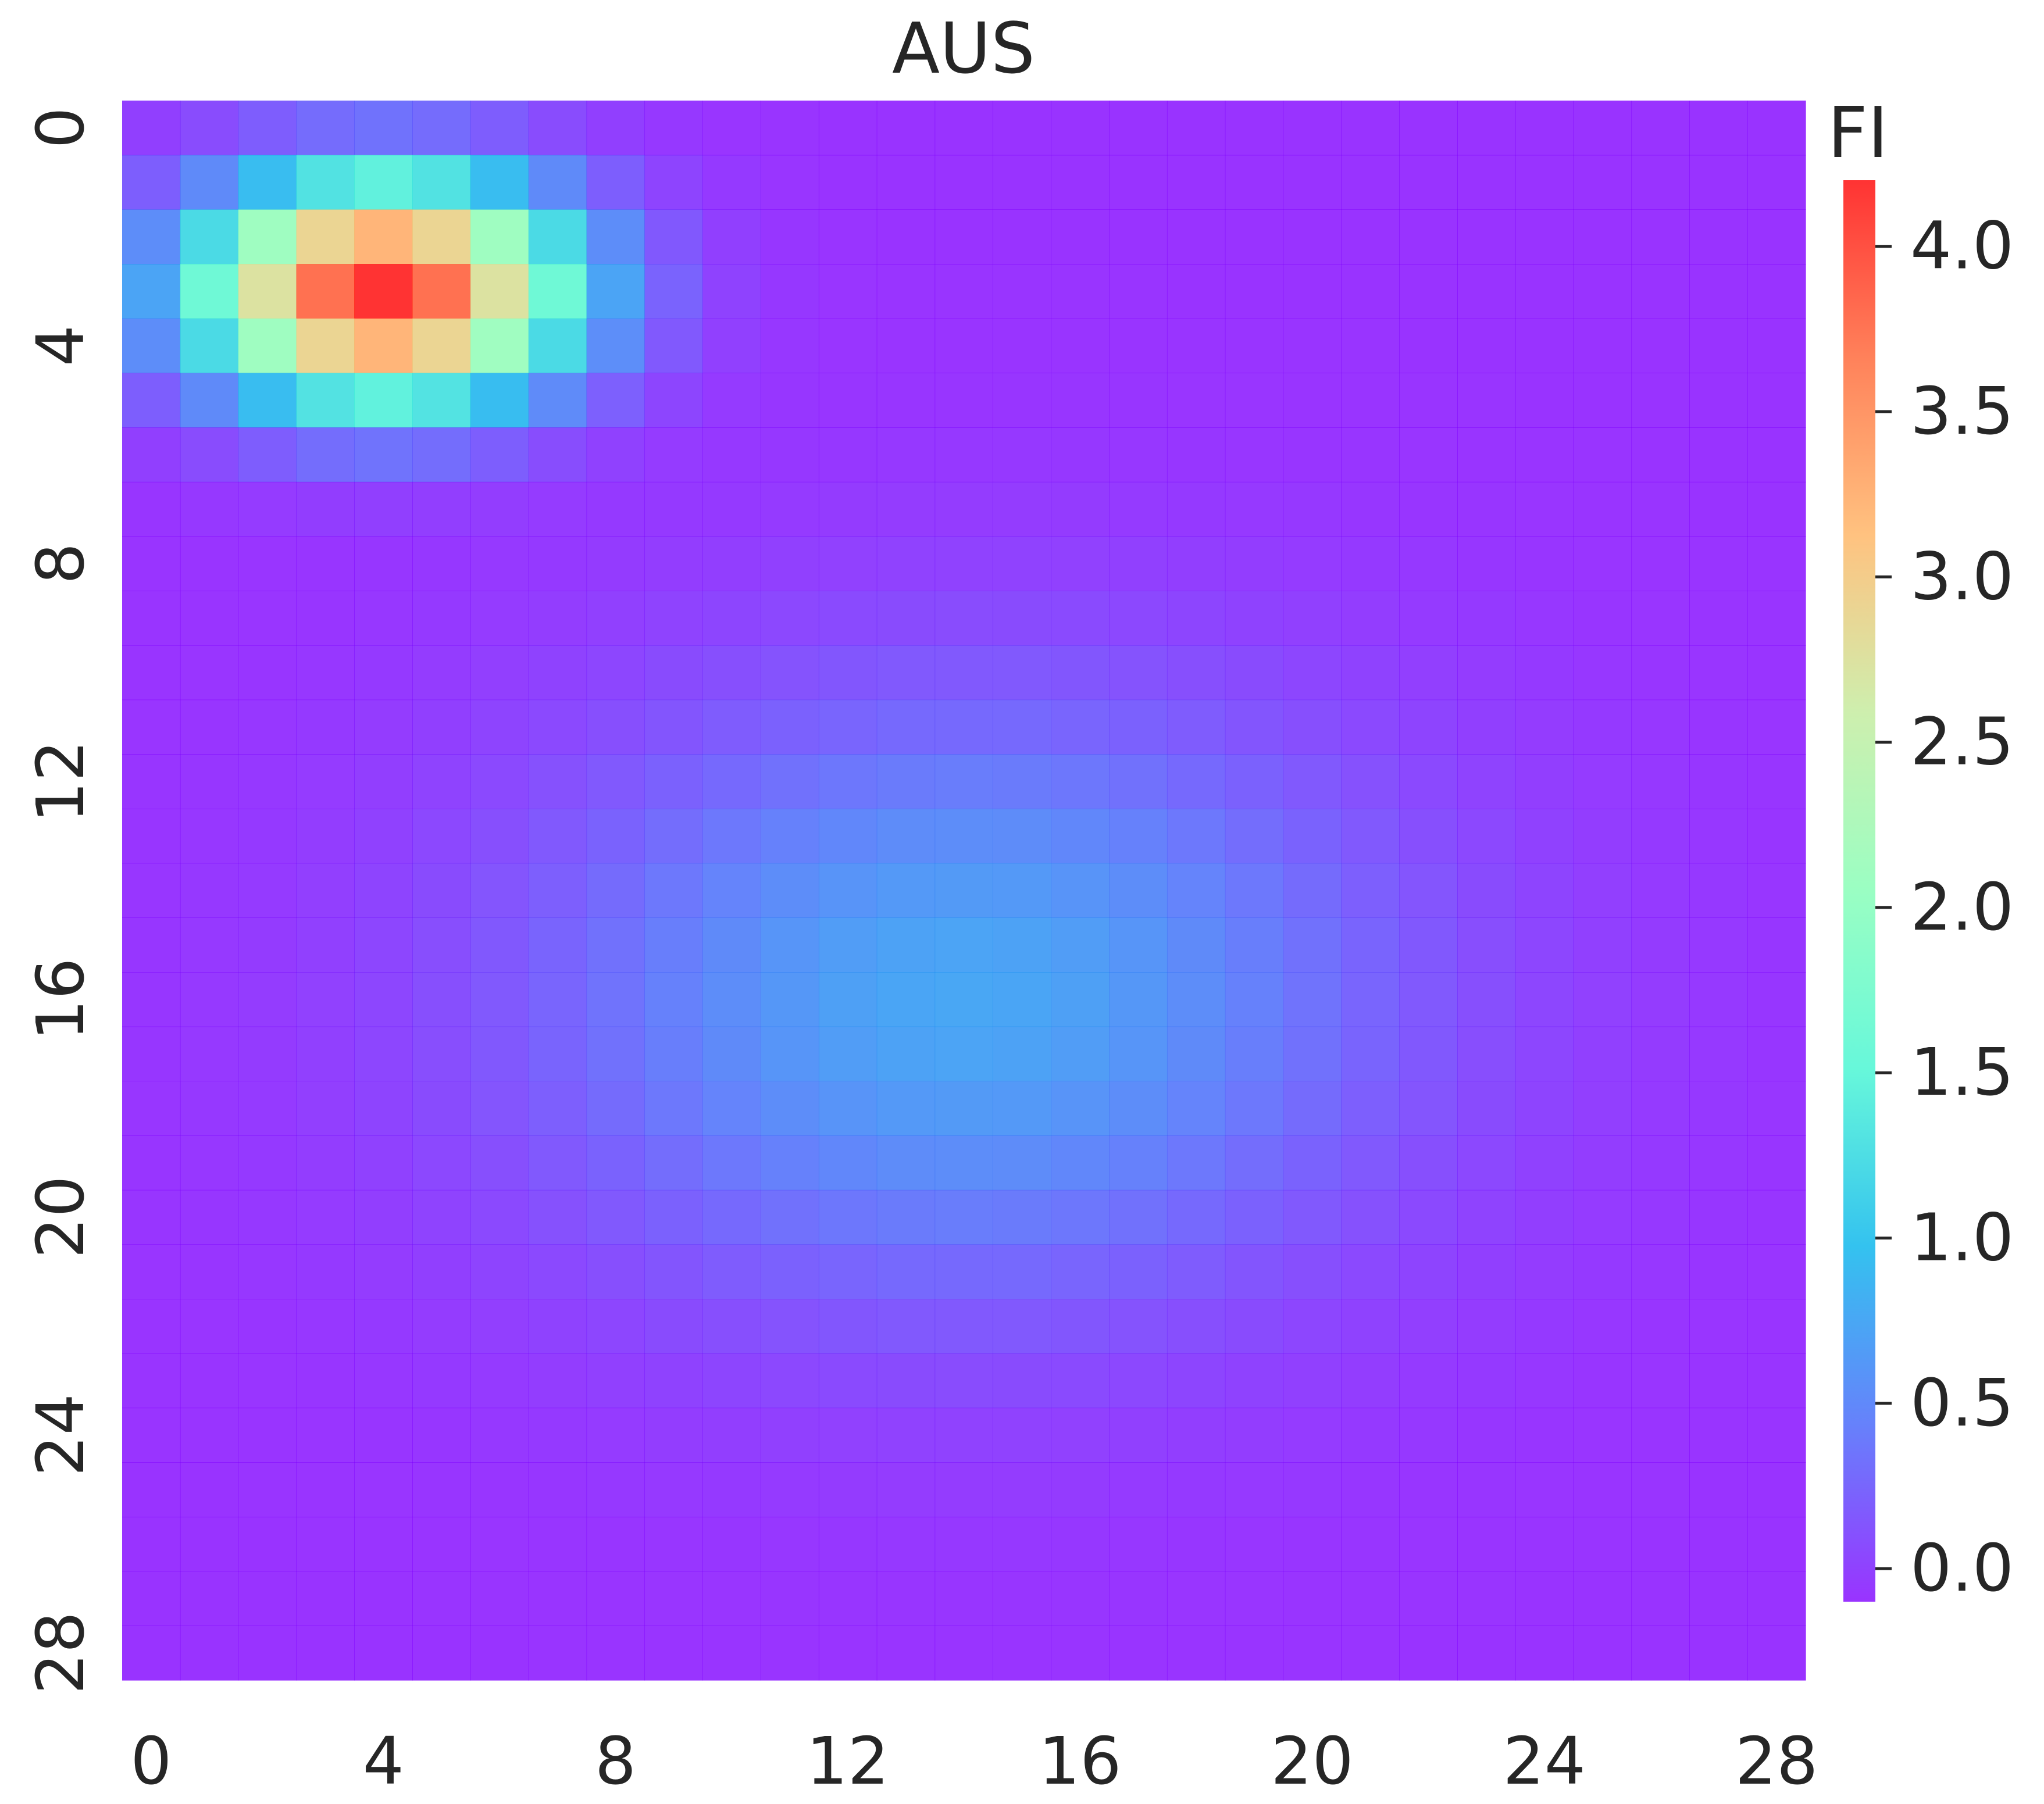 This screenshot has width=2044, height=1804. I want to click on y-tick-label: 12, so click(61, 781).